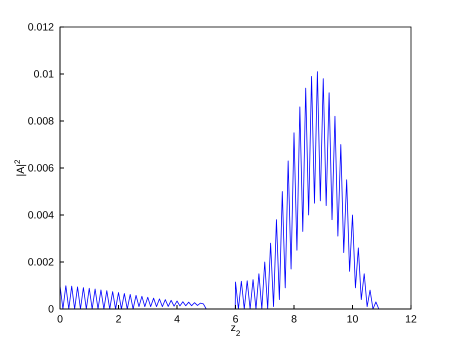 The height and width of the screenshot is (349, 463). I want to click on x-tick-label: 0, so click(60, 319).